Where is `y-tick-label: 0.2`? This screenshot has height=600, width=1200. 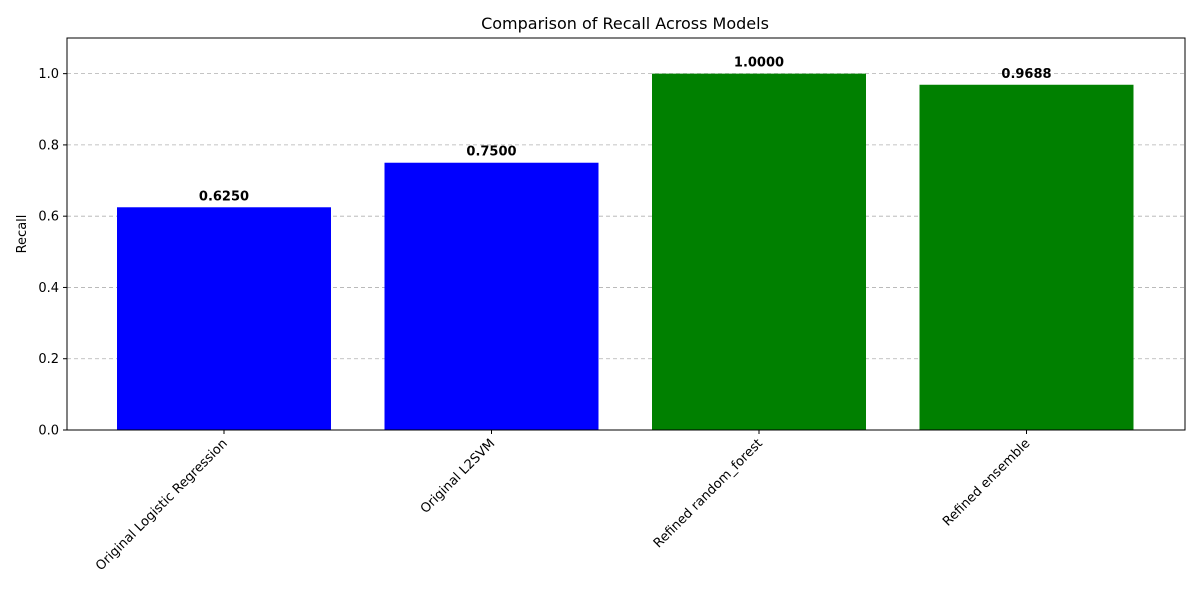
y-tick-label: 0.2 is located at coordinates (48, 359).